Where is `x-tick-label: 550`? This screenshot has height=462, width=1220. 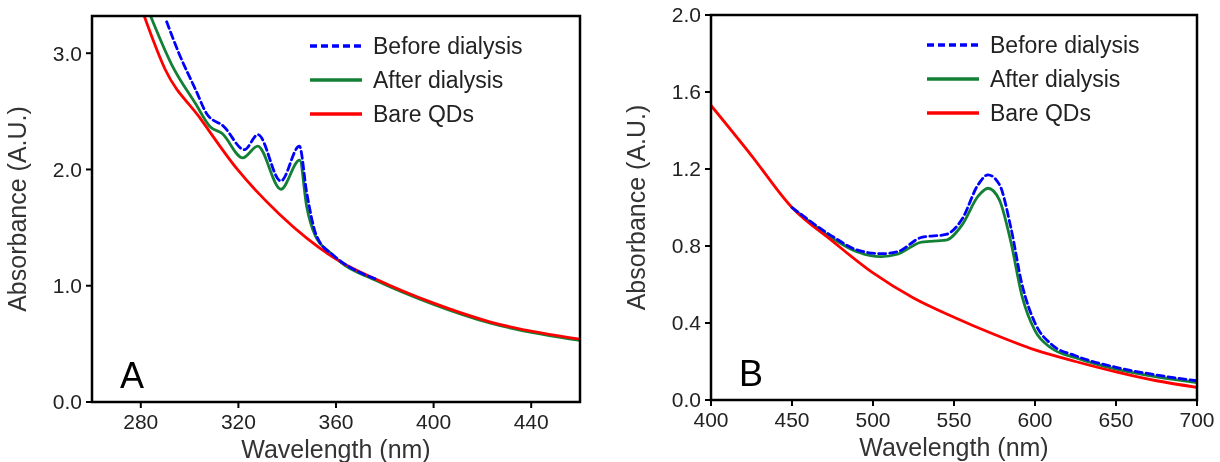
x-tick-label: 550 is located at coordinates (954, 419).